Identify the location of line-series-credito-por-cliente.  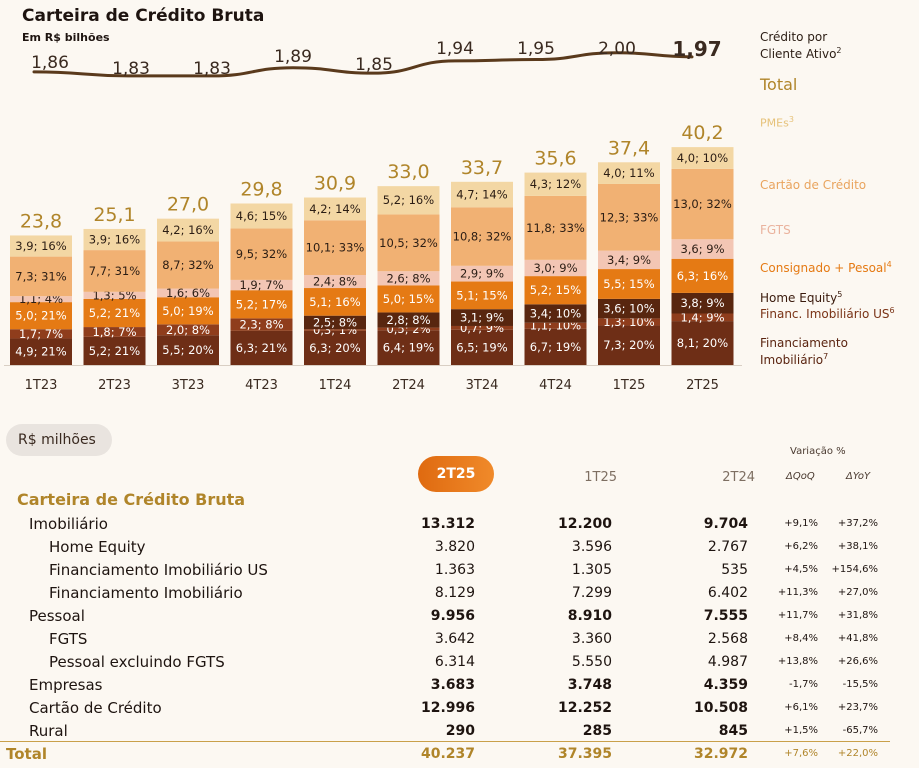
(363, 64).